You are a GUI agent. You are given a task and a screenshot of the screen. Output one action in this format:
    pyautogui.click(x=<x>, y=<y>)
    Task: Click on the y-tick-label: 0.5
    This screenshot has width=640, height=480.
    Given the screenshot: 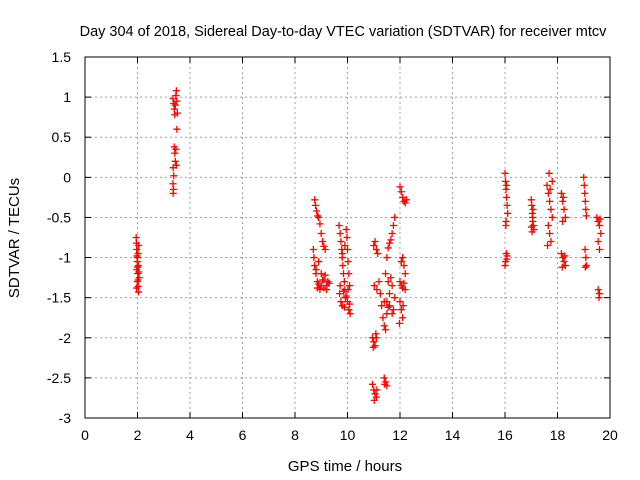 What is the action you would take?
    pyautogui.click(x=62, y=137)
    